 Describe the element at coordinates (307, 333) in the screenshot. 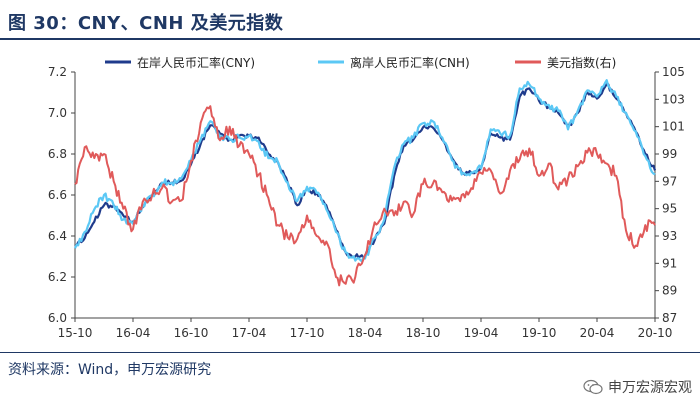

I see `x-tick-label: 17-10` at that location.